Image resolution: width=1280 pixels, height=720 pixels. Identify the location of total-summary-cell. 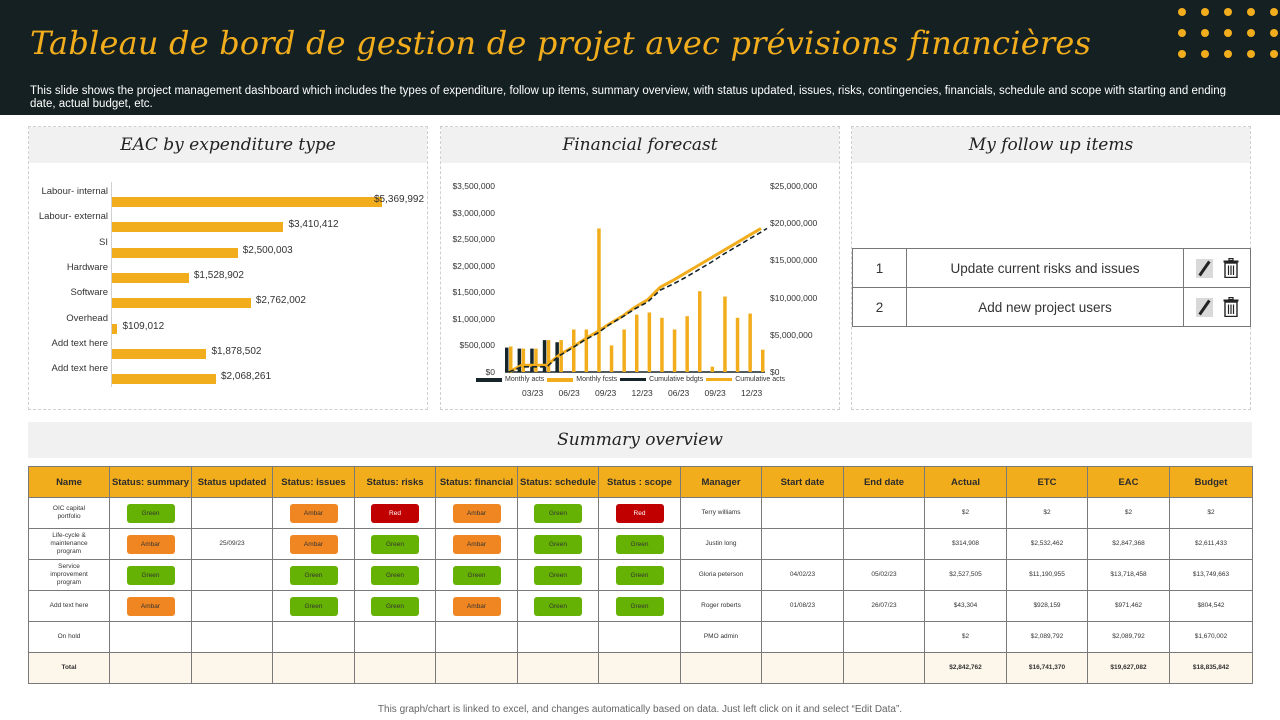
(150, 668).